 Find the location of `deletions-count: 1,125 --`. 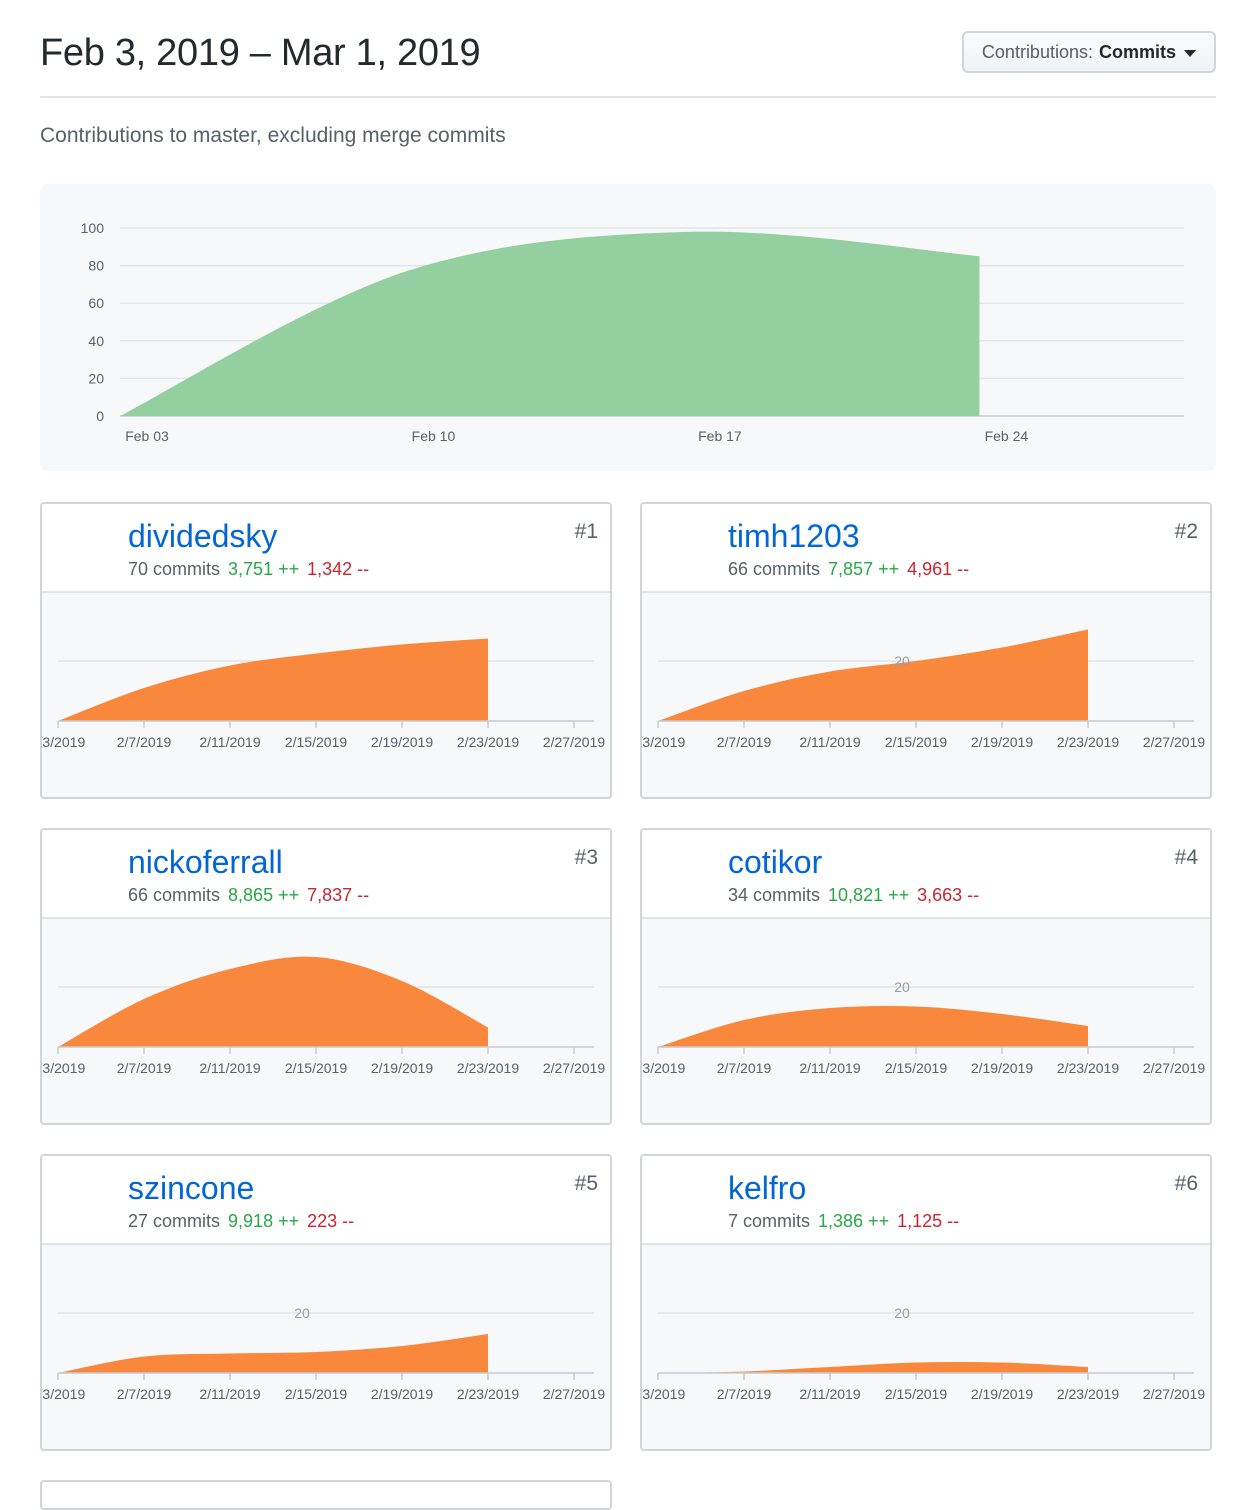

deletions-count: 1,125 -- is located at coordinates (928, 1221).